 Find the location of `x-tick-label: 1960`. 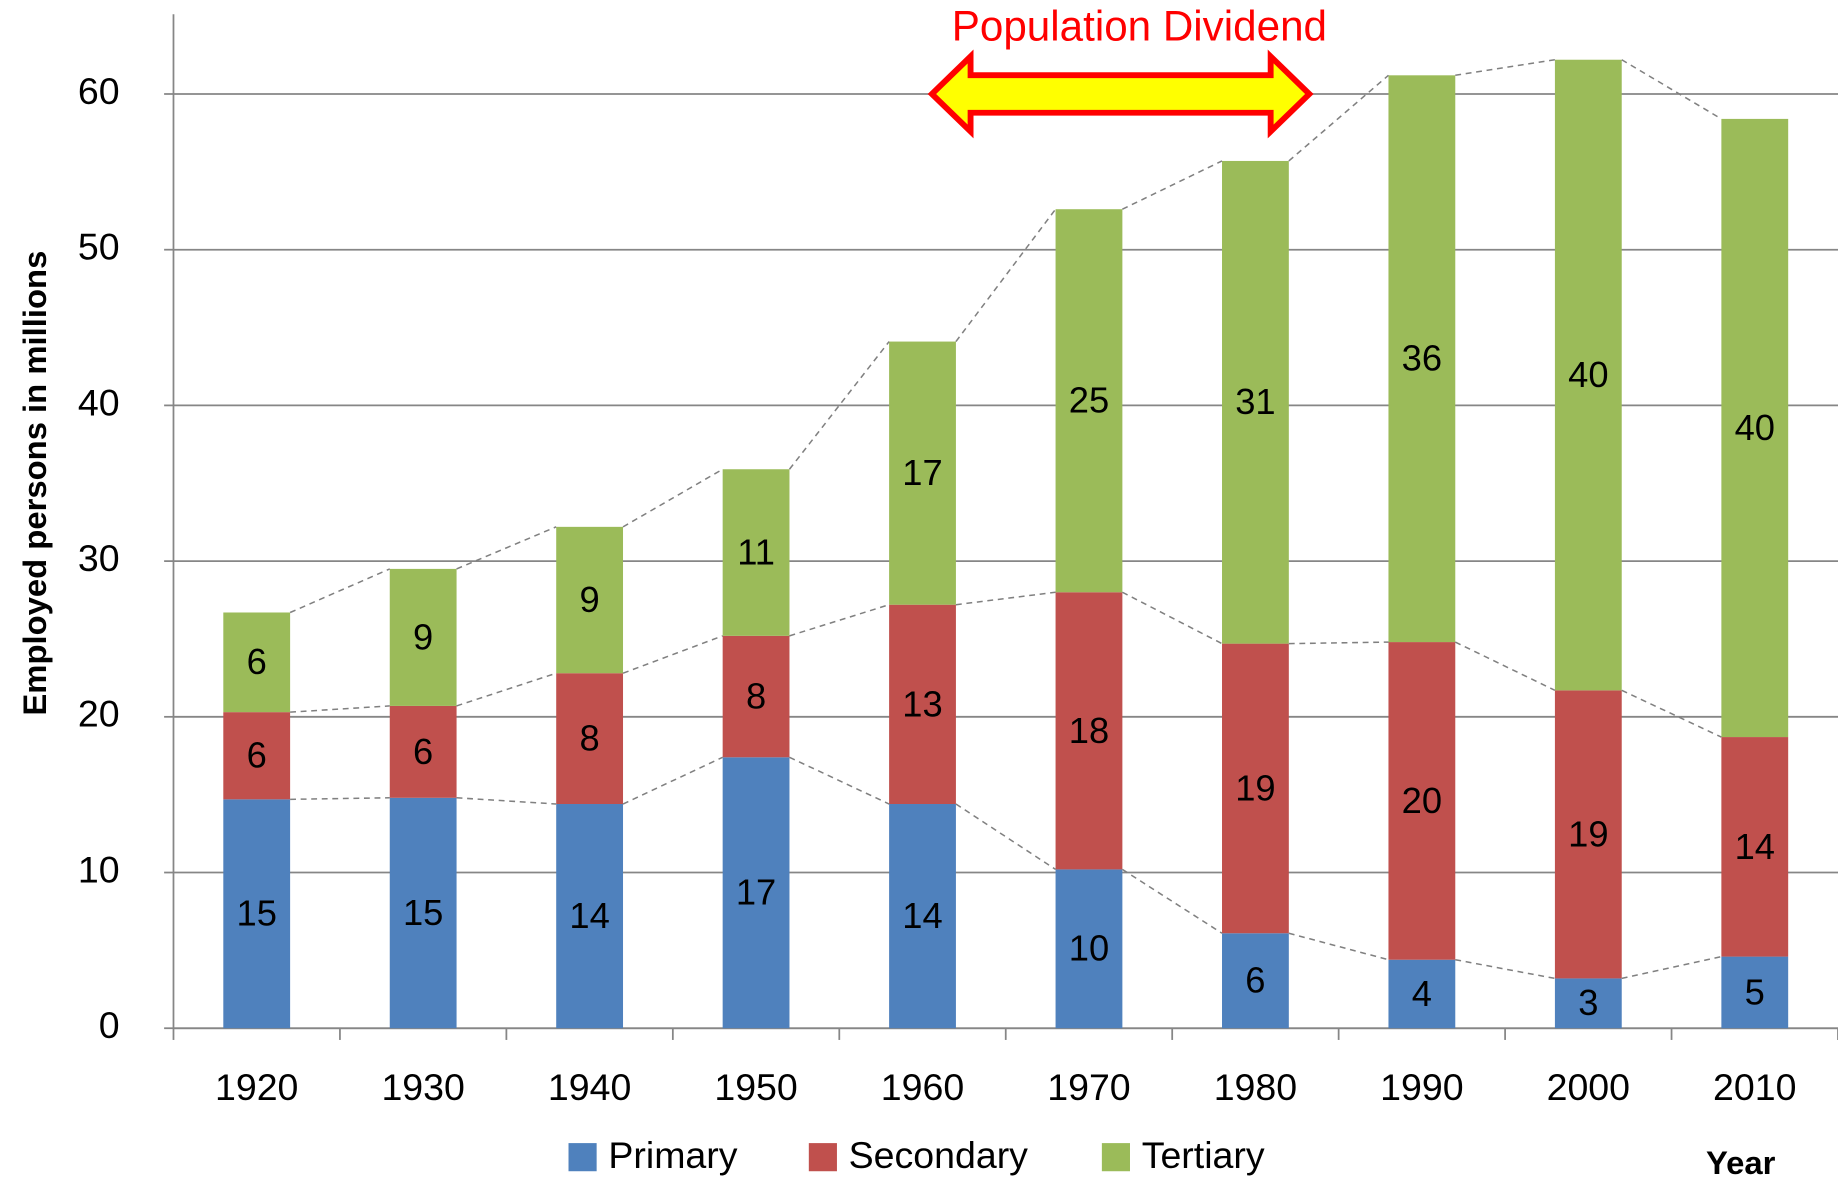

x-tick-label: 1960 is located at coordinates (922, 1087).